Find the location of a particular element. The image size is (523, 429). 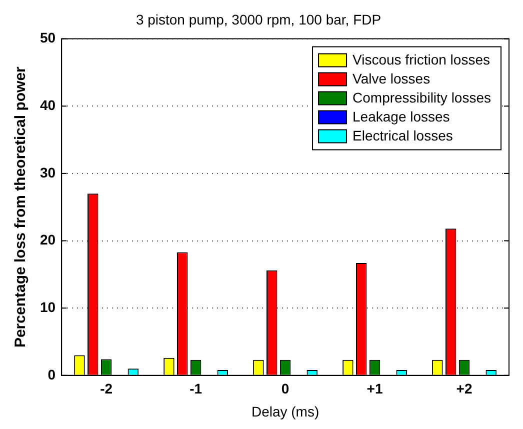

x-tick-label: 0 is located at coordinates (285, 388).